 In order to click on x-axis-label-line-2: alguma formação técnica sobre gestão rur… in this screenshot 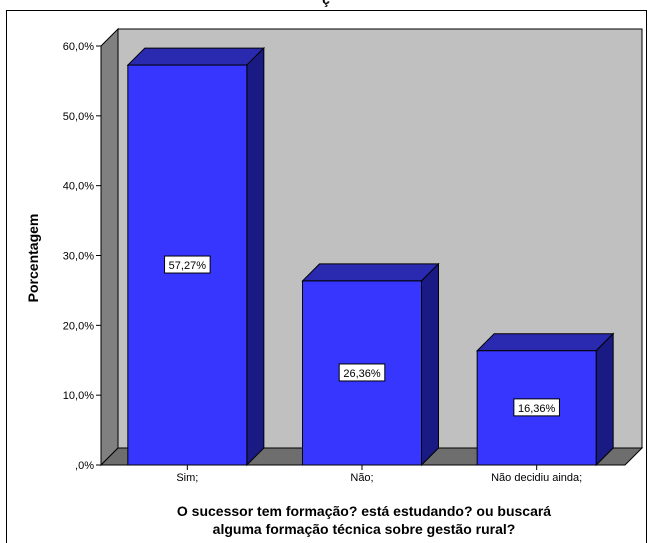, I will do `click(364, 529)`.